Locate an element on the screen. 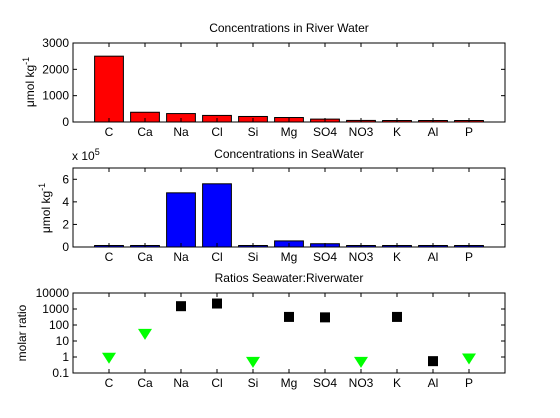  y-tick-label: 2 is located at coordinates (65, 224).